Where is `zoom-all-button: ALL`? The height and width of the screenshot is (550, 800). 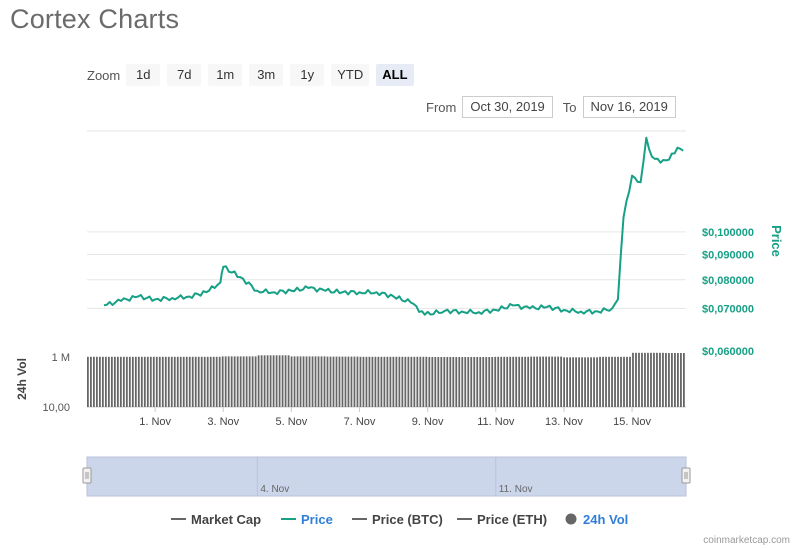 zoom-all-button: ALL is located at coordinates (395, 75).